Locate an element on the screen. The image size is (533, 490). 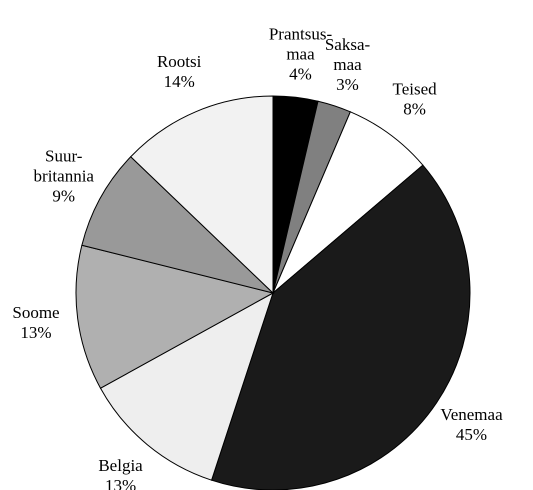
category-label: Prantsus-maa is located at coordinates (301, 43).